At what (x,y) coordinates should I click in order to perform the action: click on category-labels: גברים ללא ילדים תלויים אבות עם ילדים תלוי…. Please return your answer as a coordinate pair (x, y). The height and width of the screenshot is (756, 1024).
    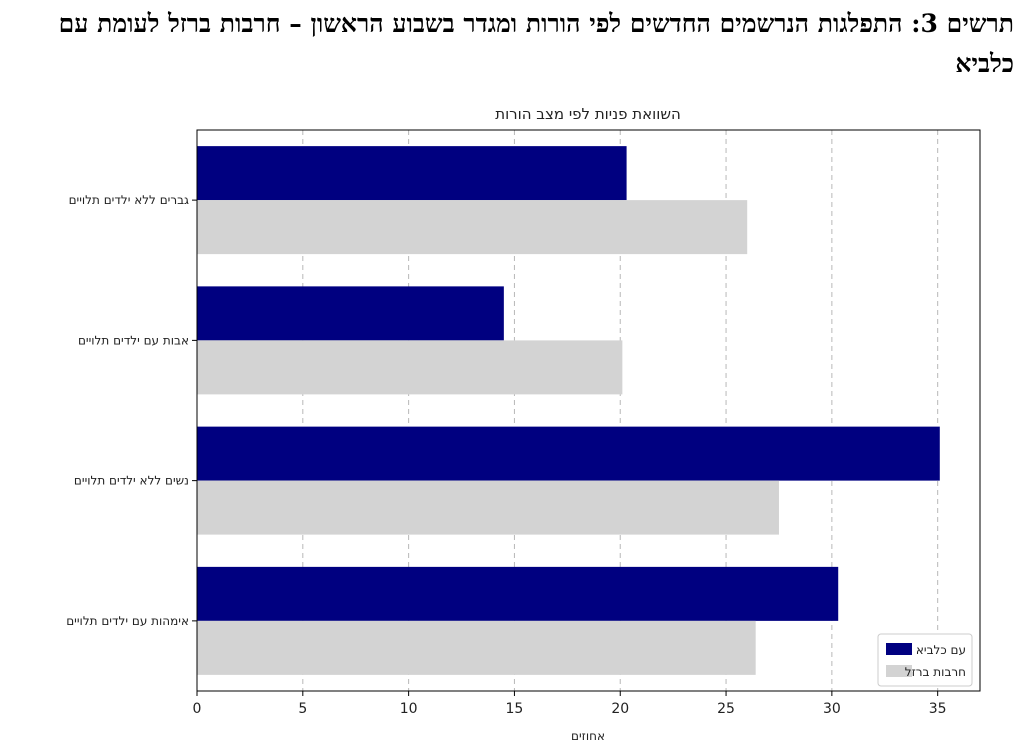
    Looking at the image, I should click on (131, 410).